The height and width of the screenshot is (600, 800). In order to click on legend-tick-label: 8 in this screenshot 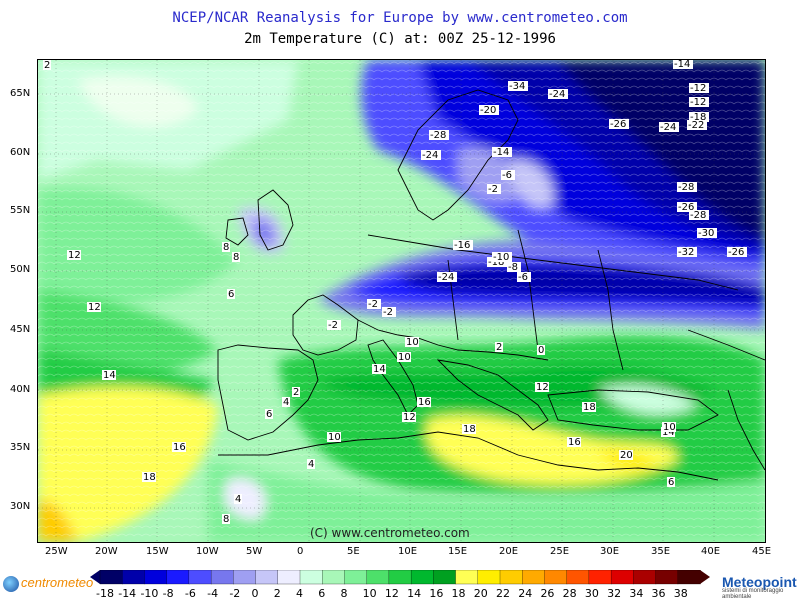, I will do `click(343, 593)`.